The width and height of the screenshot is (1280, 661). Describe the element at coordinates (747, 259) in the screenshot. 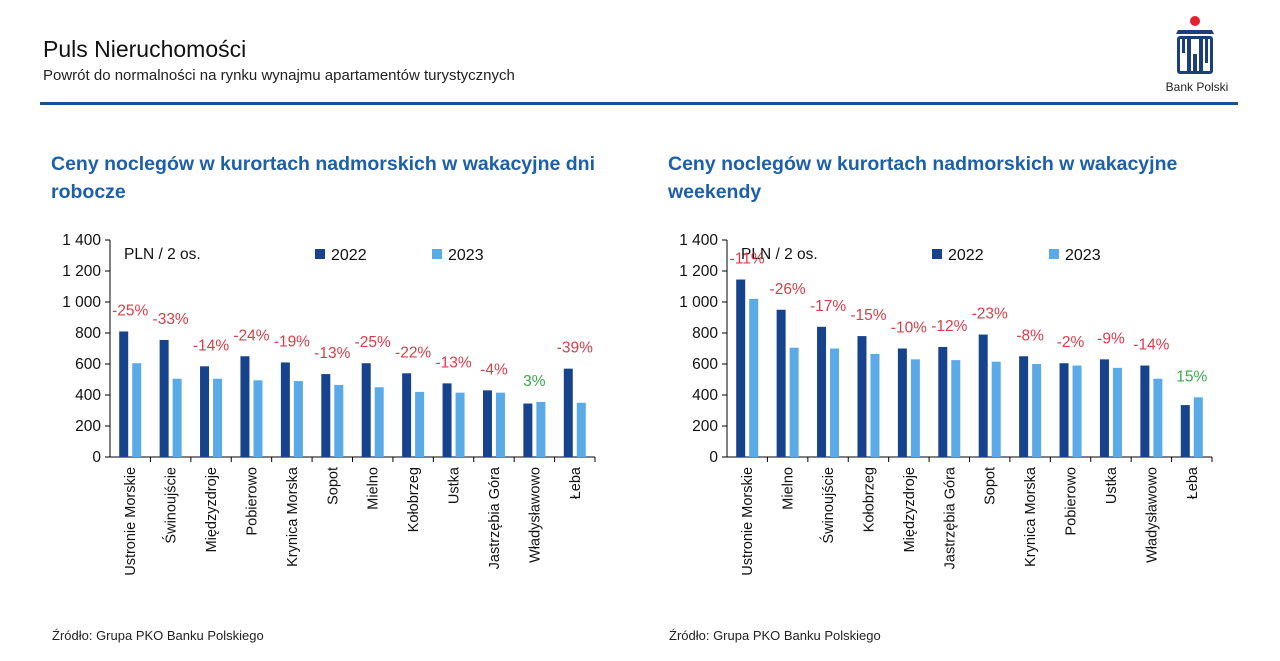

I see `change-label: -11%` at that location.